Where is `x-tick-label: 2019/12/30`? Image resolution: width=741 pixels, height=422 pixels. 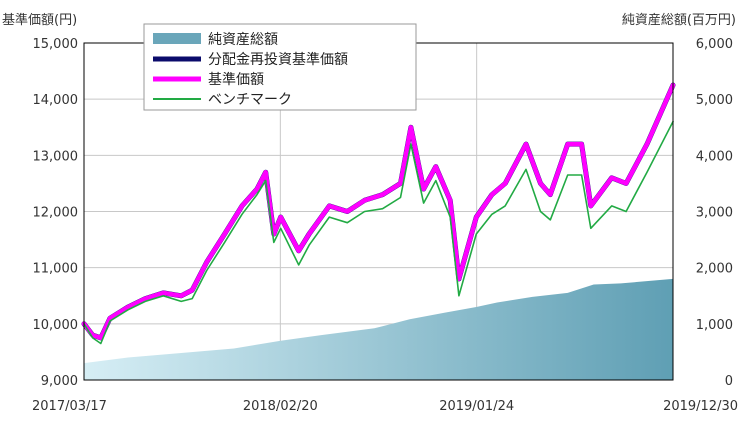
x-tick-label: 2019/12/30 is located at coordinates (700, 406).